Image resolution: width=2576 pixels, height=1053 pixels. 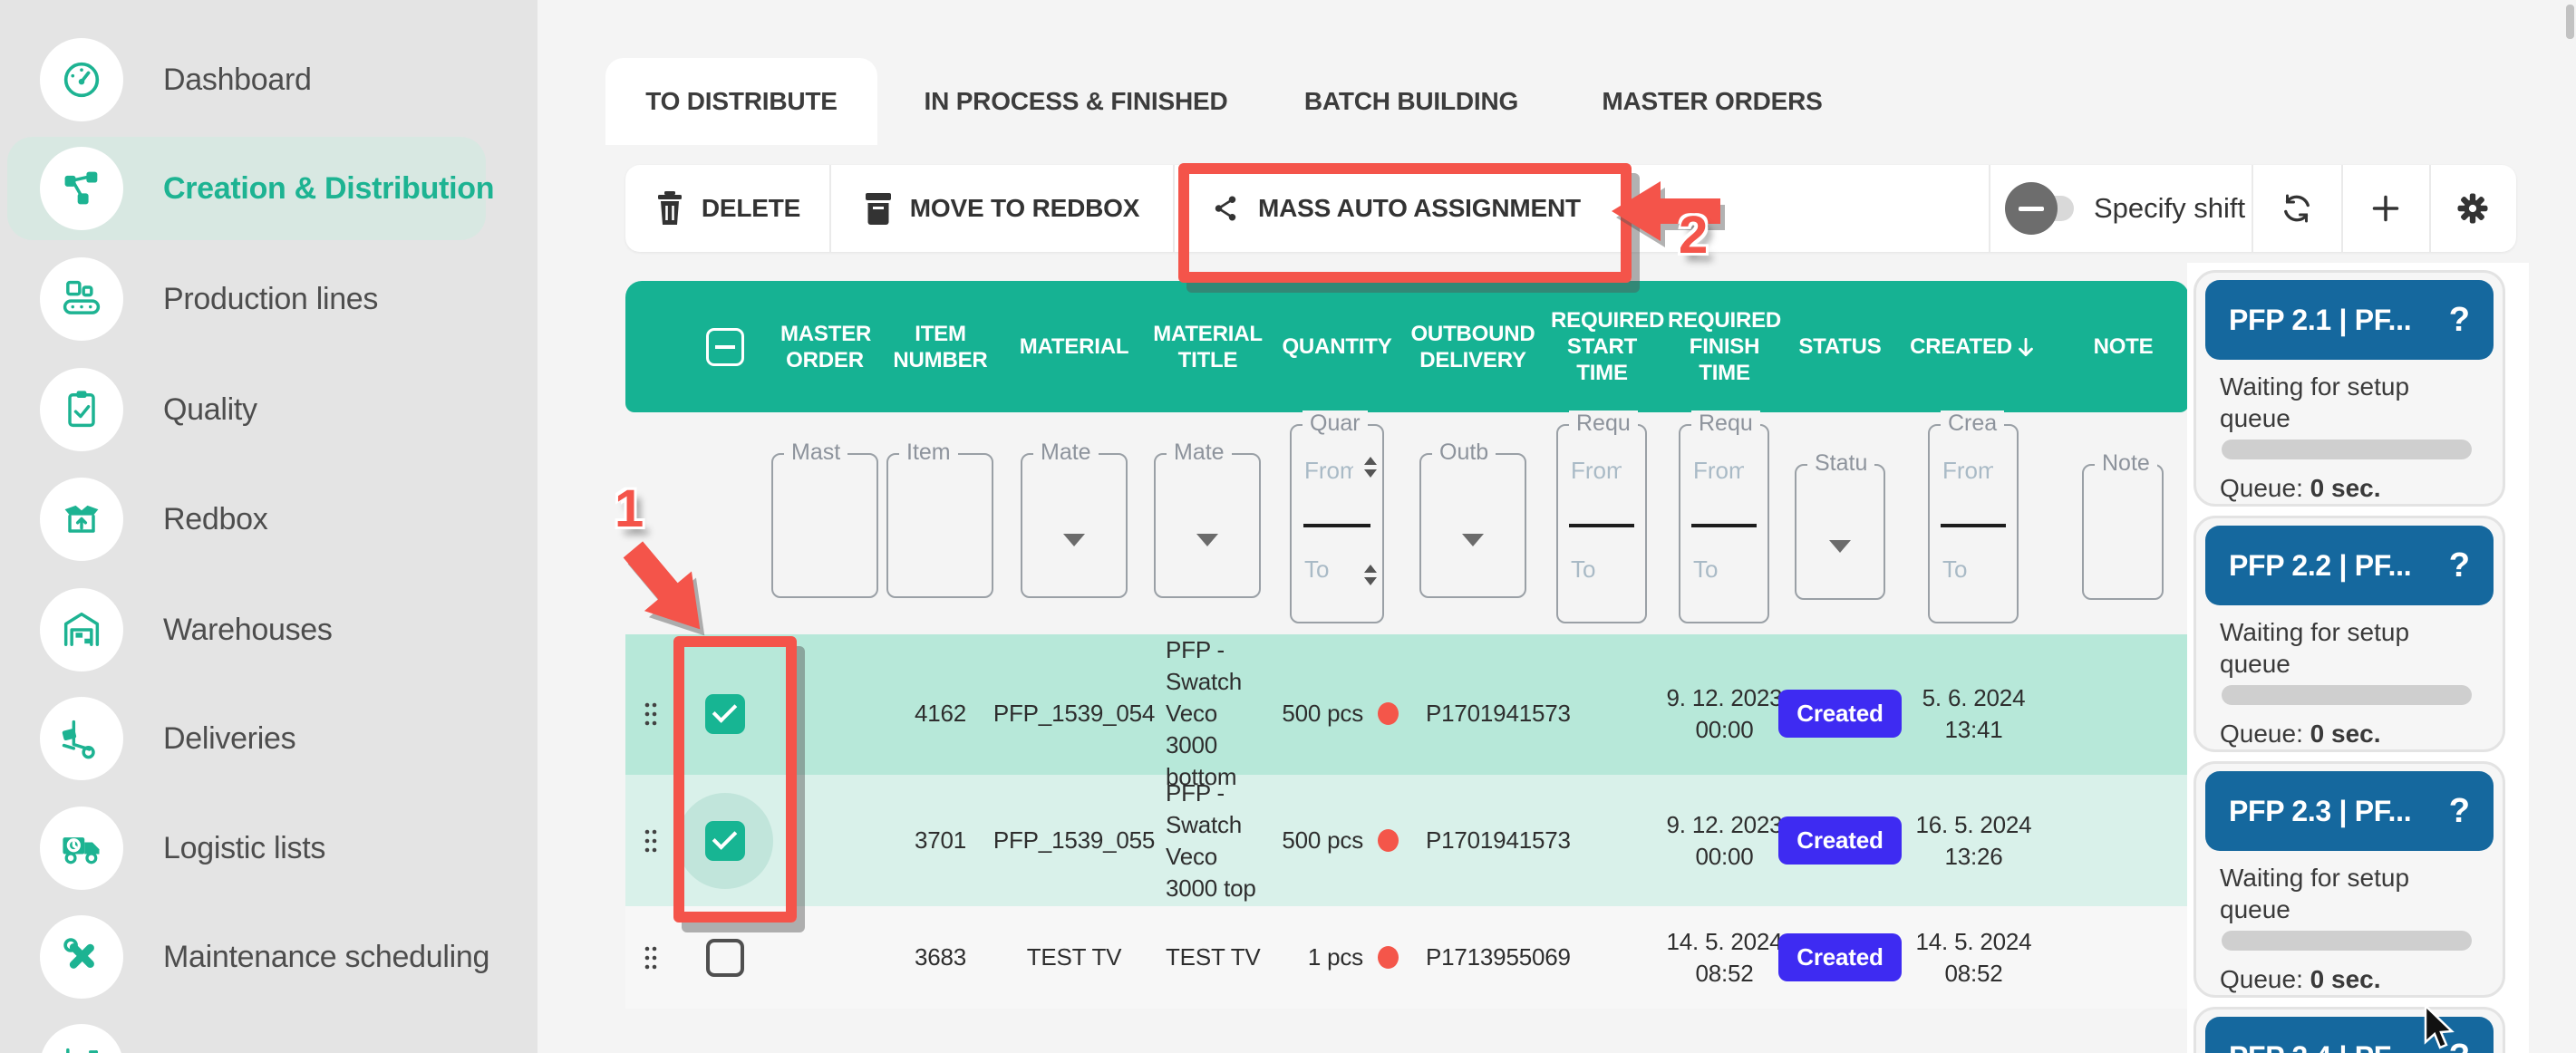 I want to click on sidebar-item-creation-distribution: Creation & Distribution, so click(x=251, y=189).